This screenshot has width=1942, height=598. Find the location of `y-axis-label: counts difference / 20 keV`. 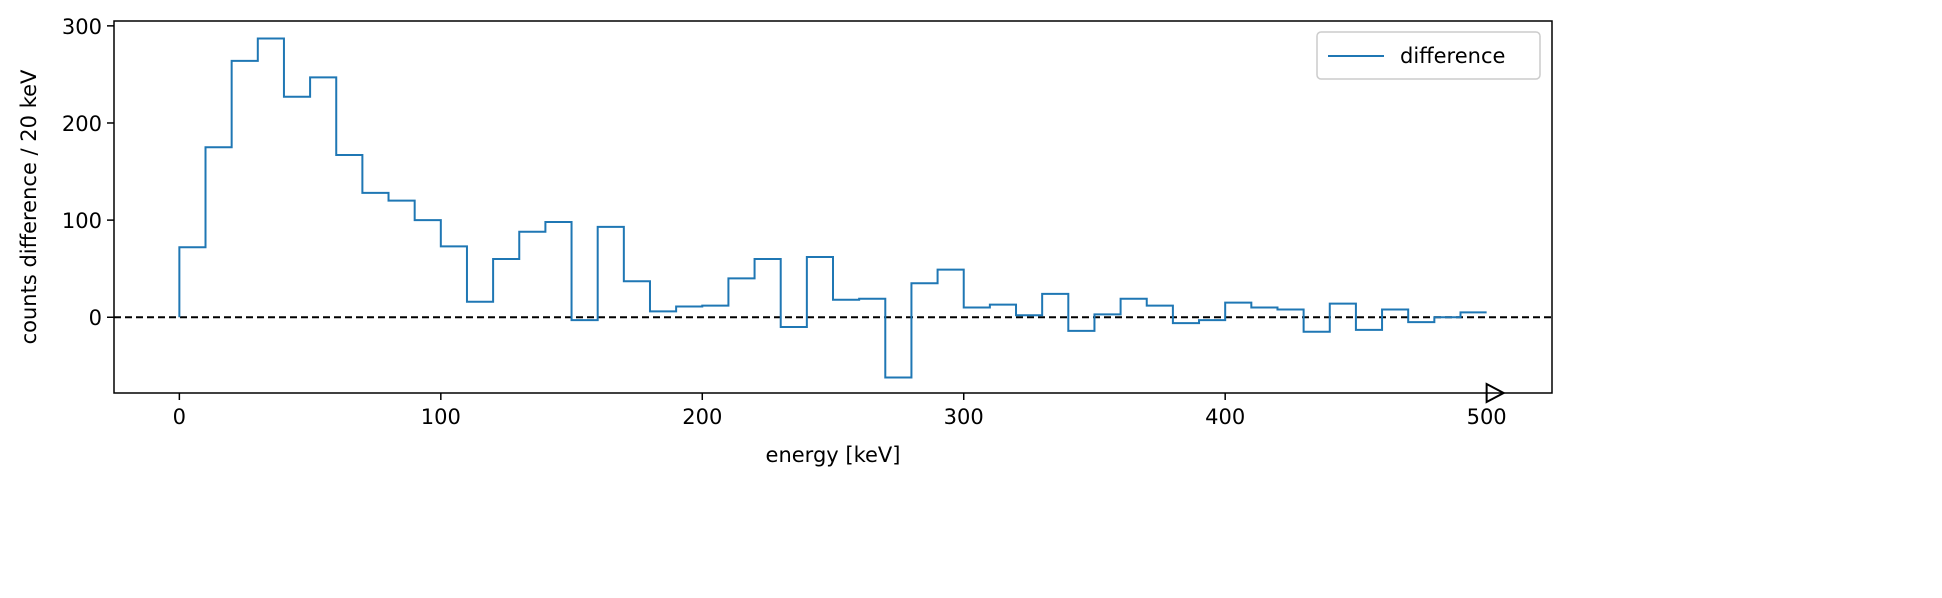

y-axis-label: counts difference / 20 keV is located at coordinates (29, 206).